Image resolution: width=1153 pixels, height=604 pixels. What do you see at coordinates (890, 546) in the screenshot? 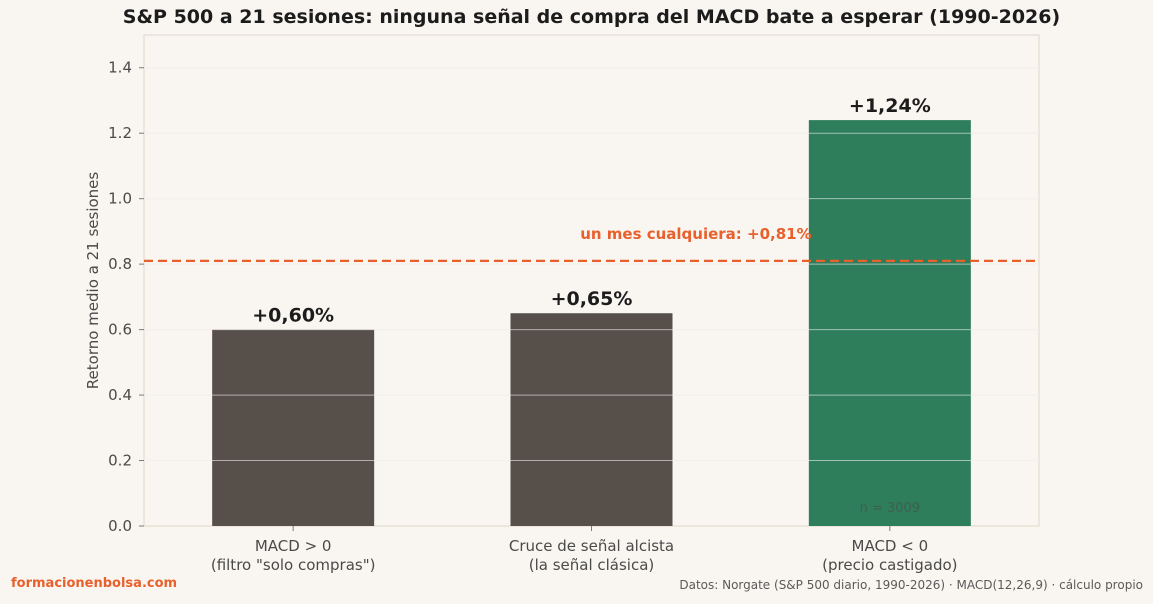
I see `x-tick-label: MACD < 0` at bounding box center [890, 546].